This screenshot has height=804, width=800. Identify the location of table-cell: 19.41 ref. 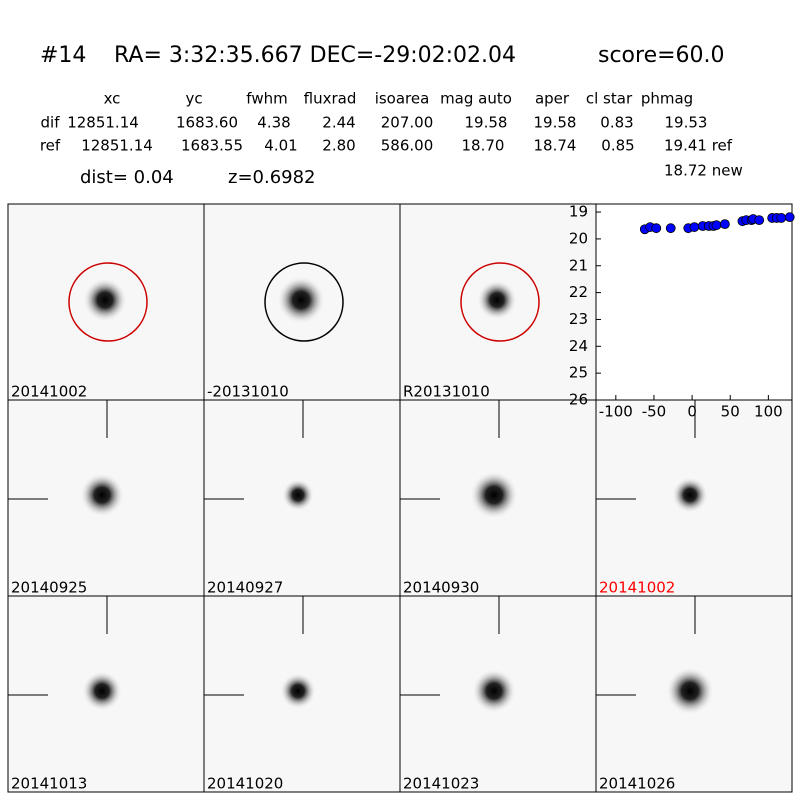
(698, 146).